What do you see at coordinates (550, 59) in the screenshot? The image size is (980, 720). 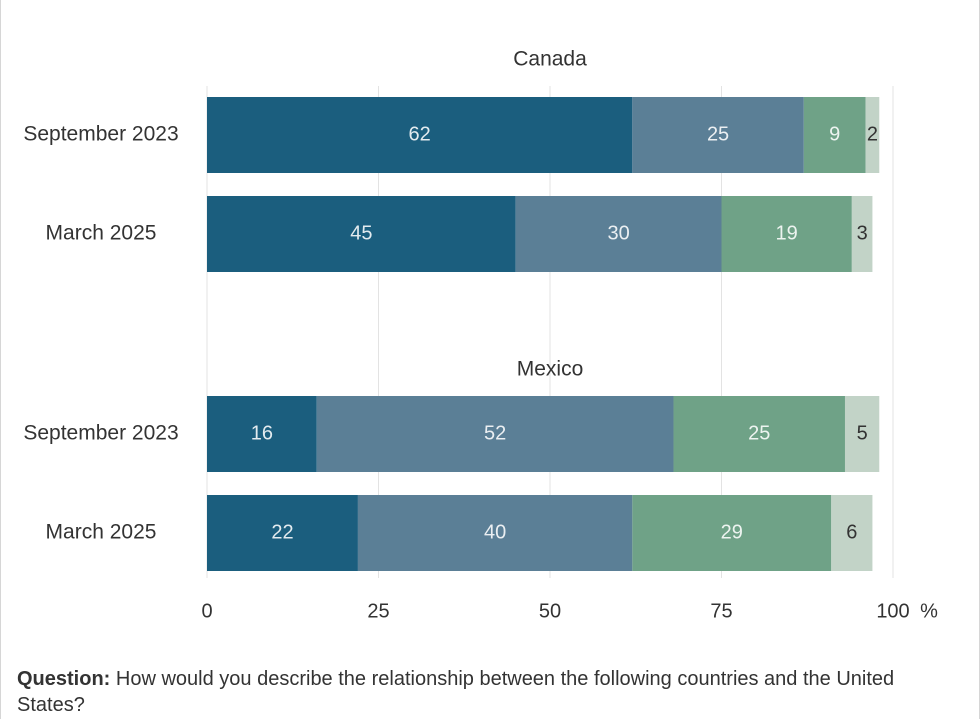 I see `panel-title: Canada` at bounding box center [550, 59].